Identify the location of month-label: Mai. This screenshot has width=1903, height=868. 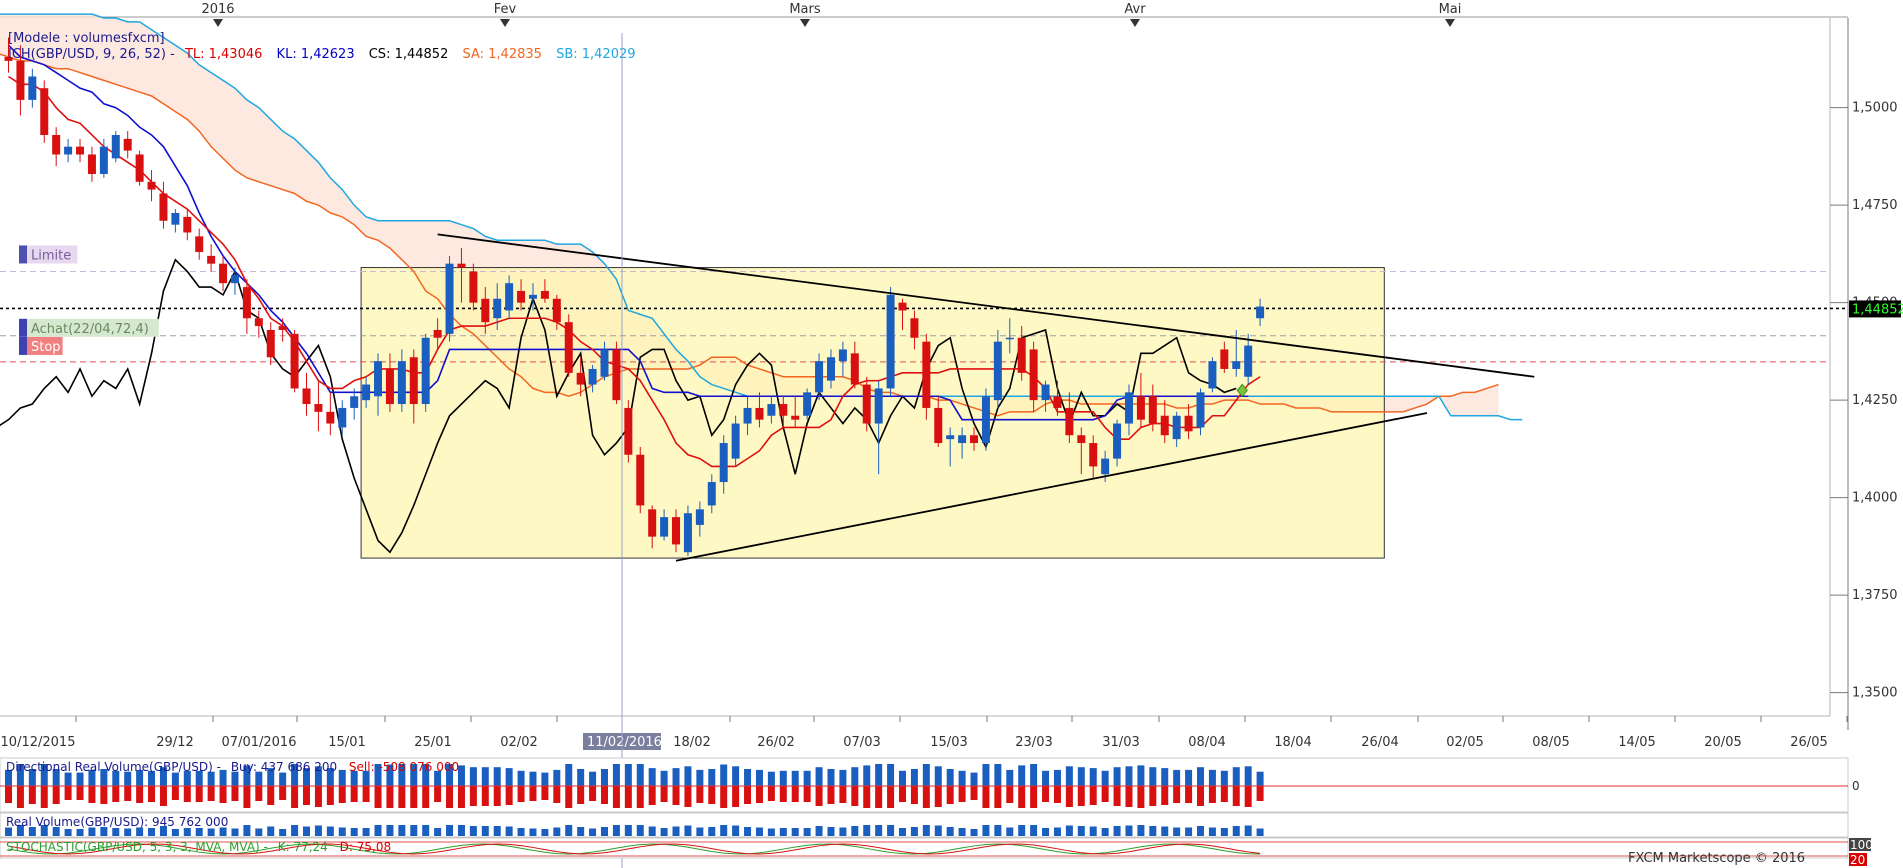
(1450, 9).